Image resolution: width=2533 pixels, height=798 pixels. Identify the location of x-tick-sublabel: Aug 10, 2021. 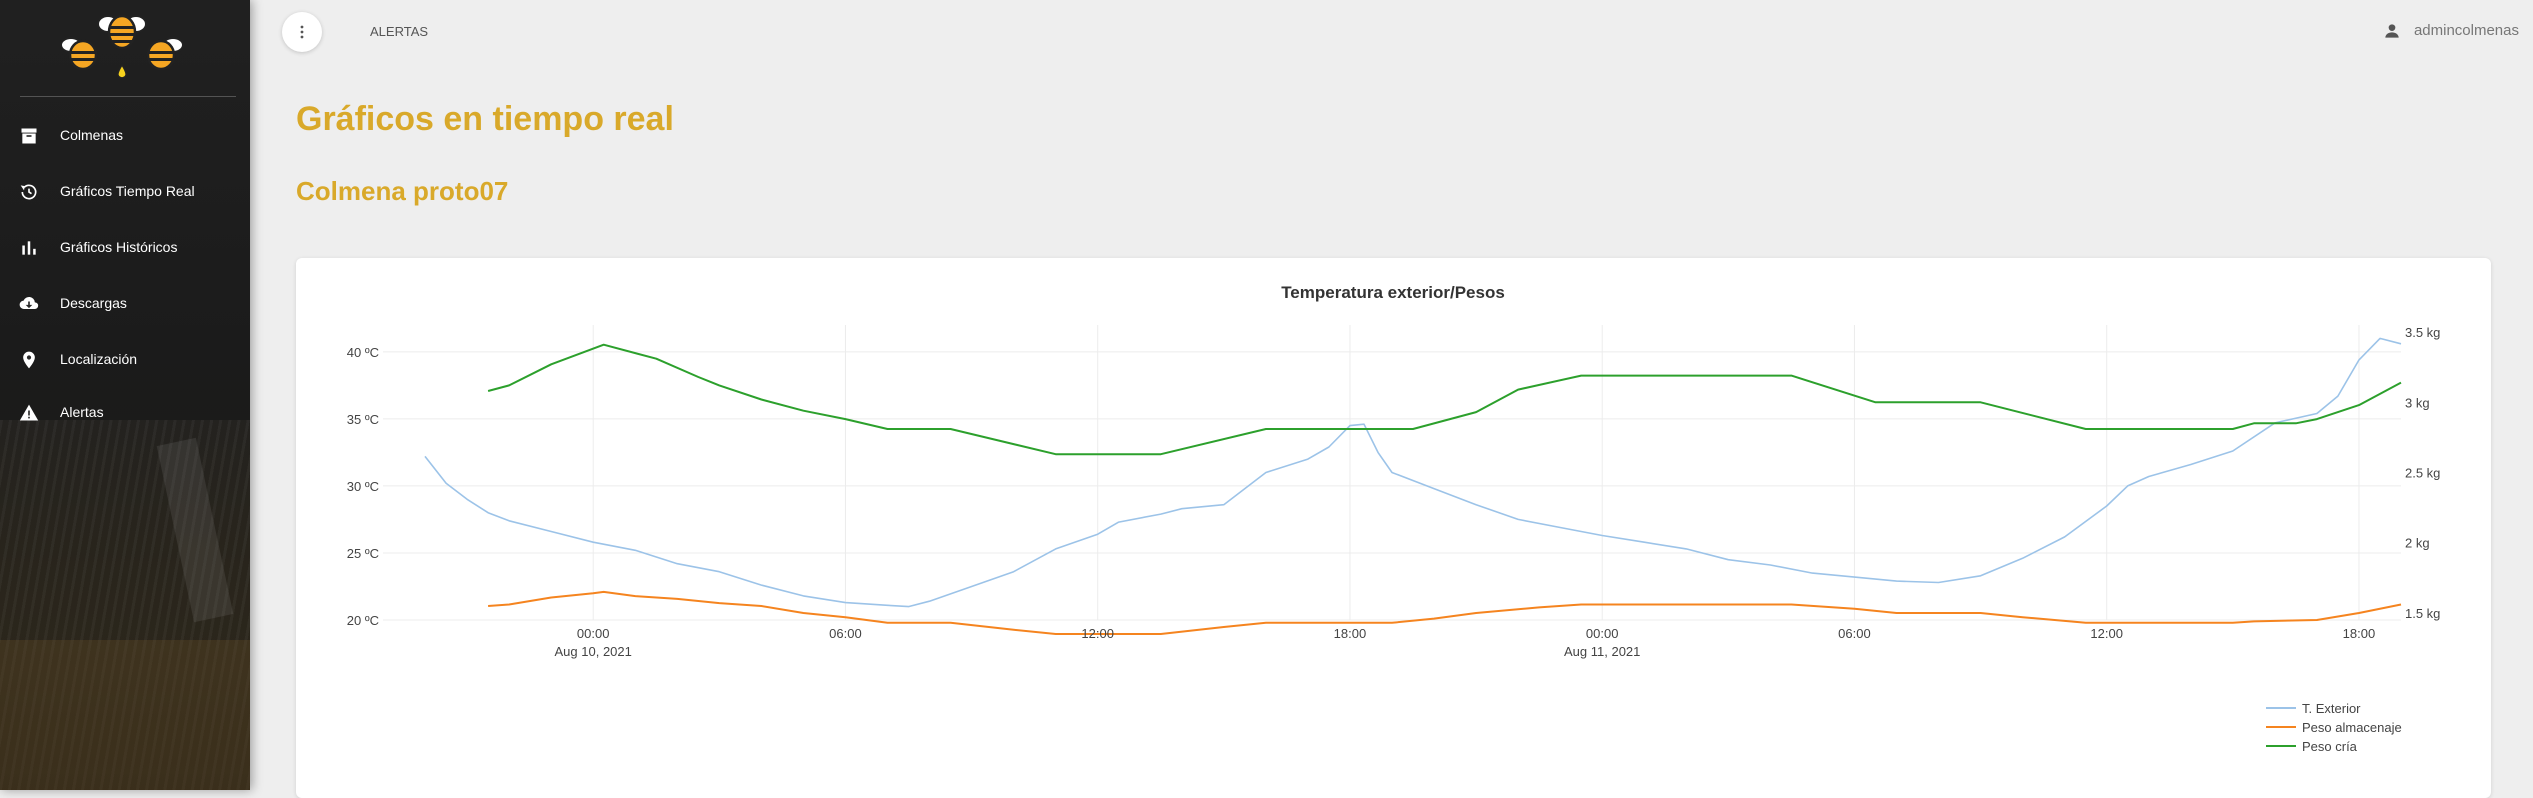
(593, 651).